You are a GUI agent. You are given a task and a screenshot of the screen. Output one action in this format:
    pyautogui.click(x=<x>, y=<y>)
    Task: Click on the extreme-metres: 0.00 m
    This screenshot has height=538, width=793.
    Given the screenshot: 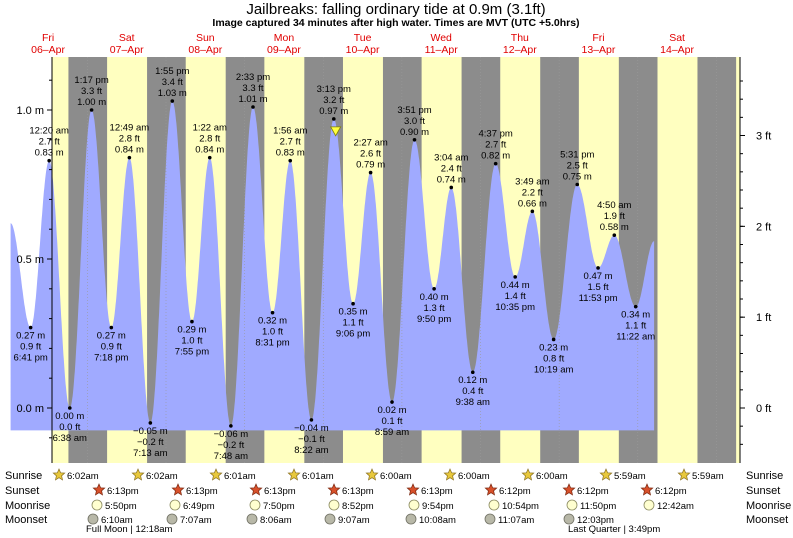 What is the action you would take?
    pyautogui.click(x=69, y=416)
    